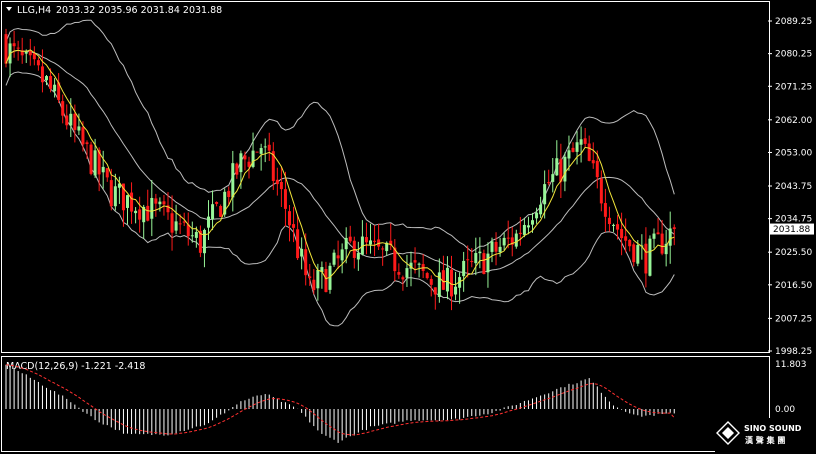 The width and height of the screenshot is (816, 454). Describe the element at coordinates (792, 229) in the screenshot. I see `current-price-tag: 2031.88` at that location.